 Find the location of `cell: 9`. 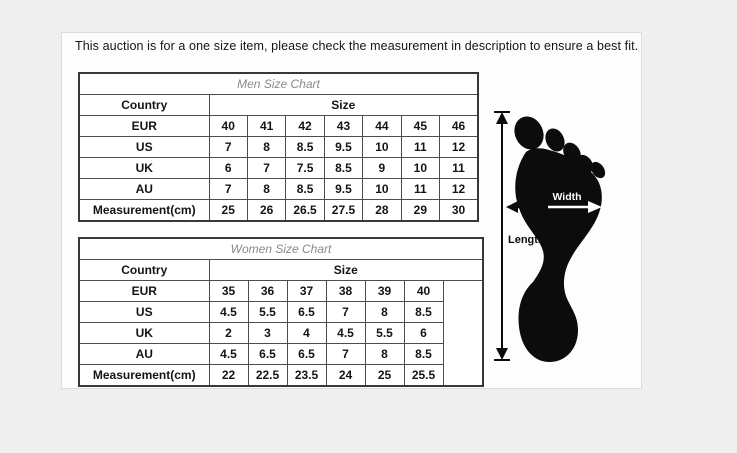

cell: 9 is located at coordinates (382, 168).